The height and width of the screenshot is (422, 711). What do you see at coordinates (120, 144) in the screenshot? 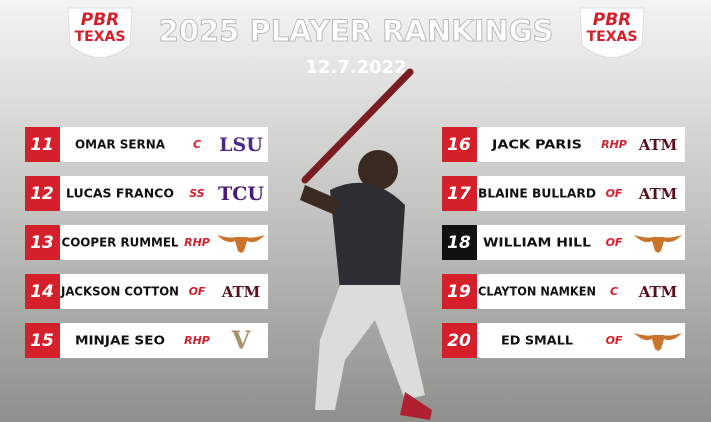
I see `player-name: OMAR SERNA` at bounding box center [120, 144].